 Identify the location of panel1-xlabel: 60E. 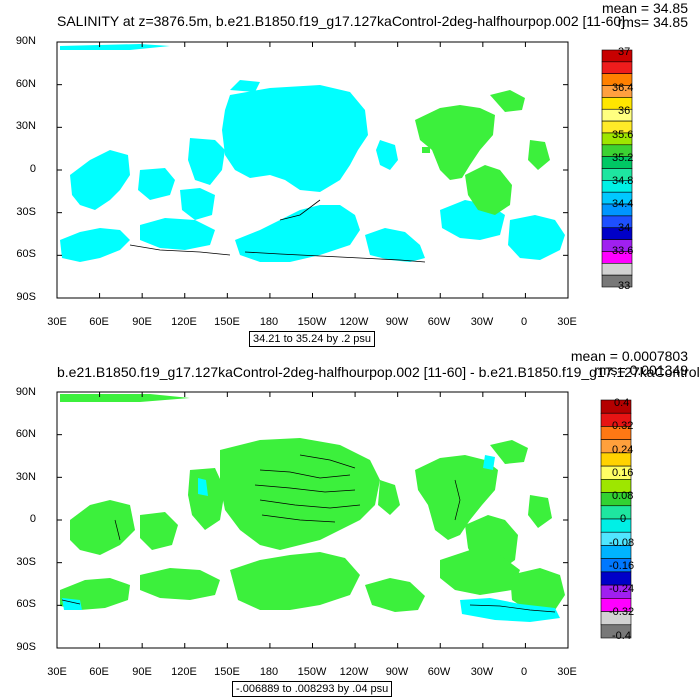
(99, 322).